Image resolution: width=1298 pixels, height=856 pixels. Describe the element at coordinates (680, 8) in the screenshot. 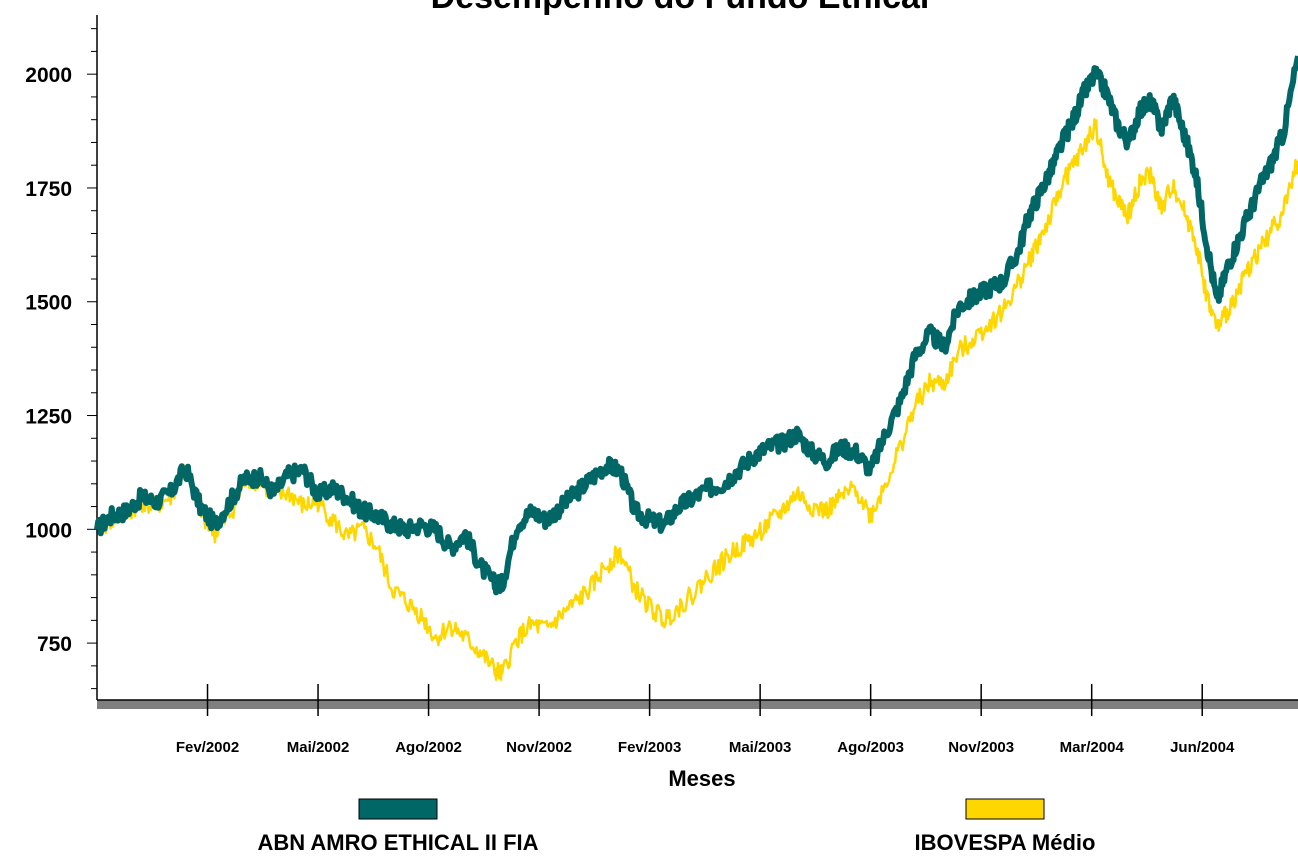

I see `chart-title: Desempenho do Fundo Ethical` at that location.